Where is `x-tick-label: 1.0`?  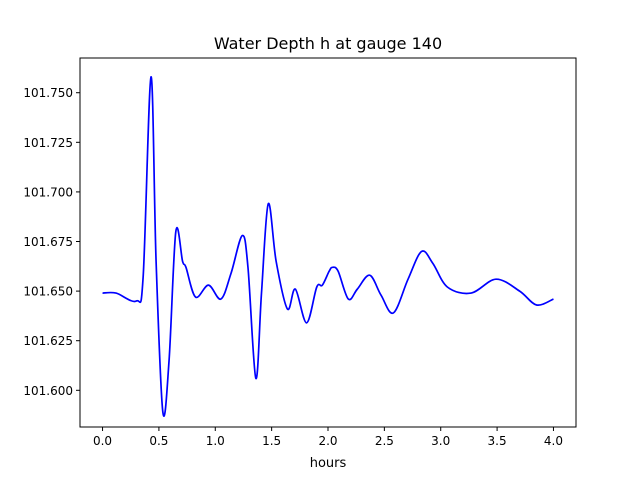 x-tick-label: 1.0 is located at coordinates (215, 441).